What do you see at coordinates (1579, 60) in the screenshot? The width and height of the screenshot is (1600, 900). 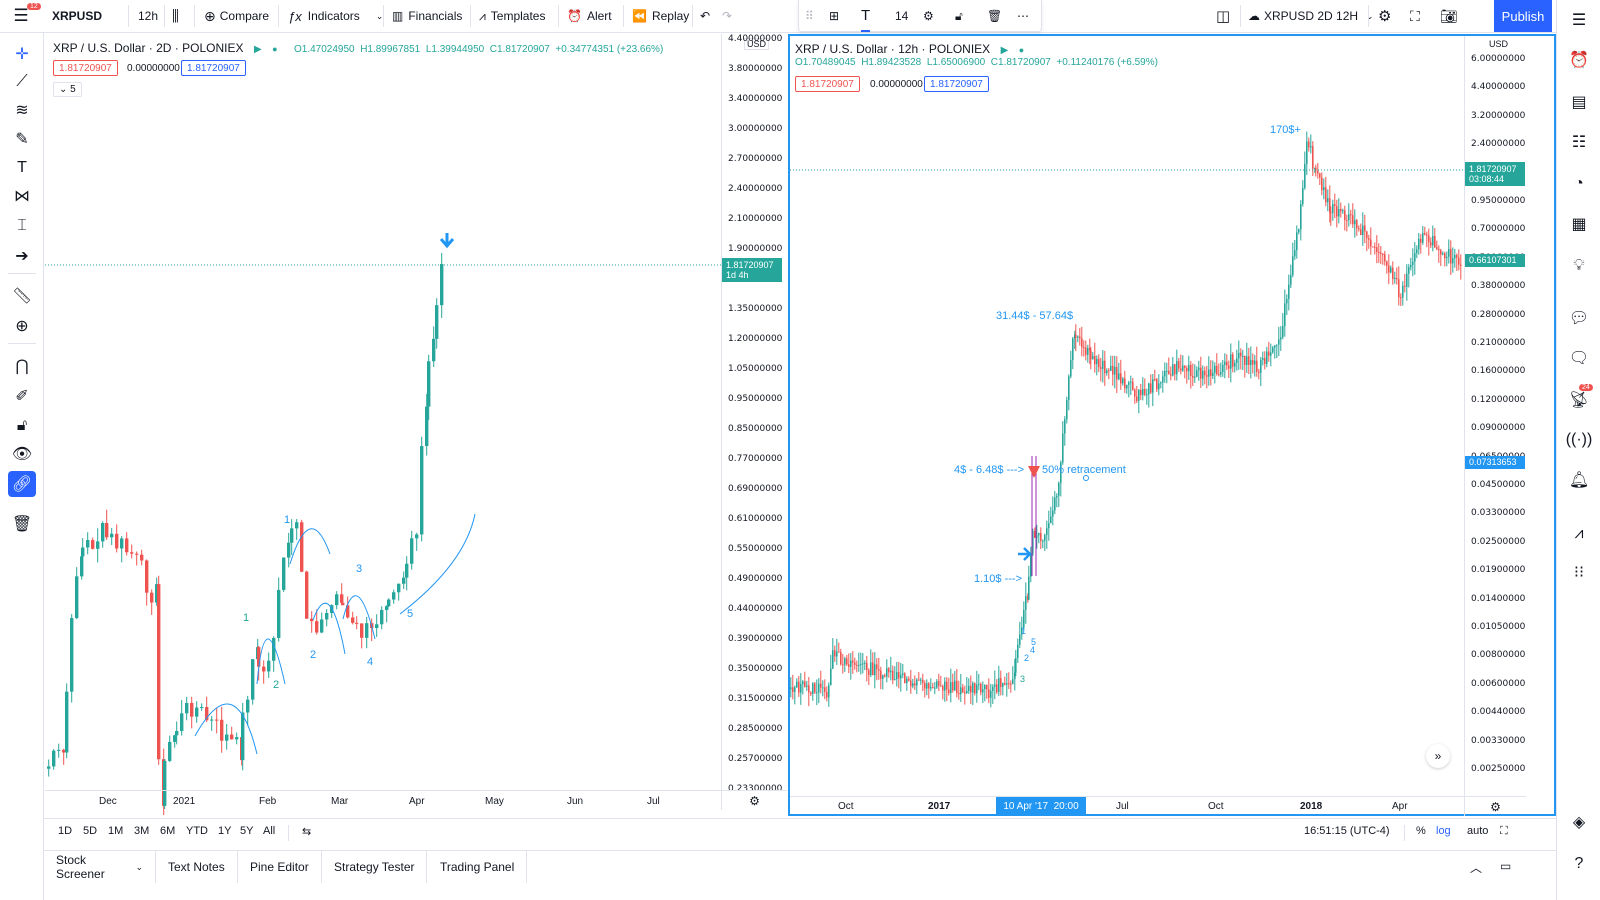 I see `alerts-icon: ⏰` at bounding box center [1579, 60].